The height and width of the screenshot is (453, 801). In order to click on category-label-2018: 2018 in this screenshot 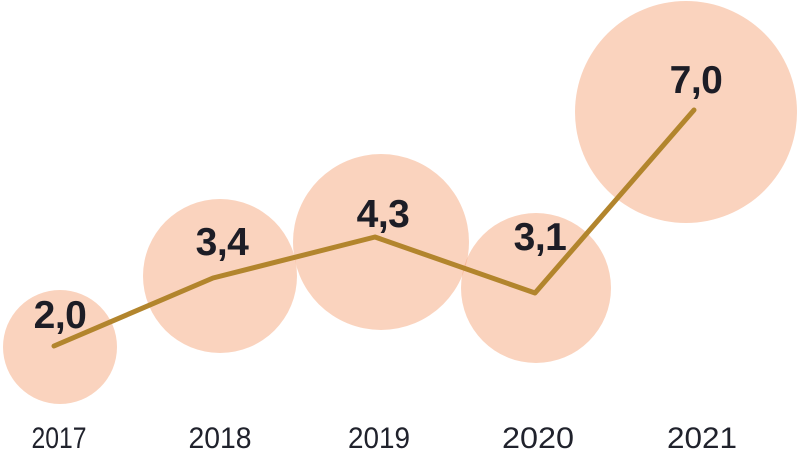, I will do `click(220, 437)`.